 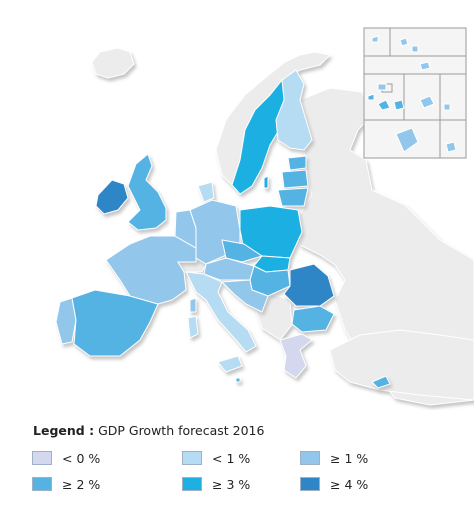 I want to click on inset-azores, so click(x=375, y=39).